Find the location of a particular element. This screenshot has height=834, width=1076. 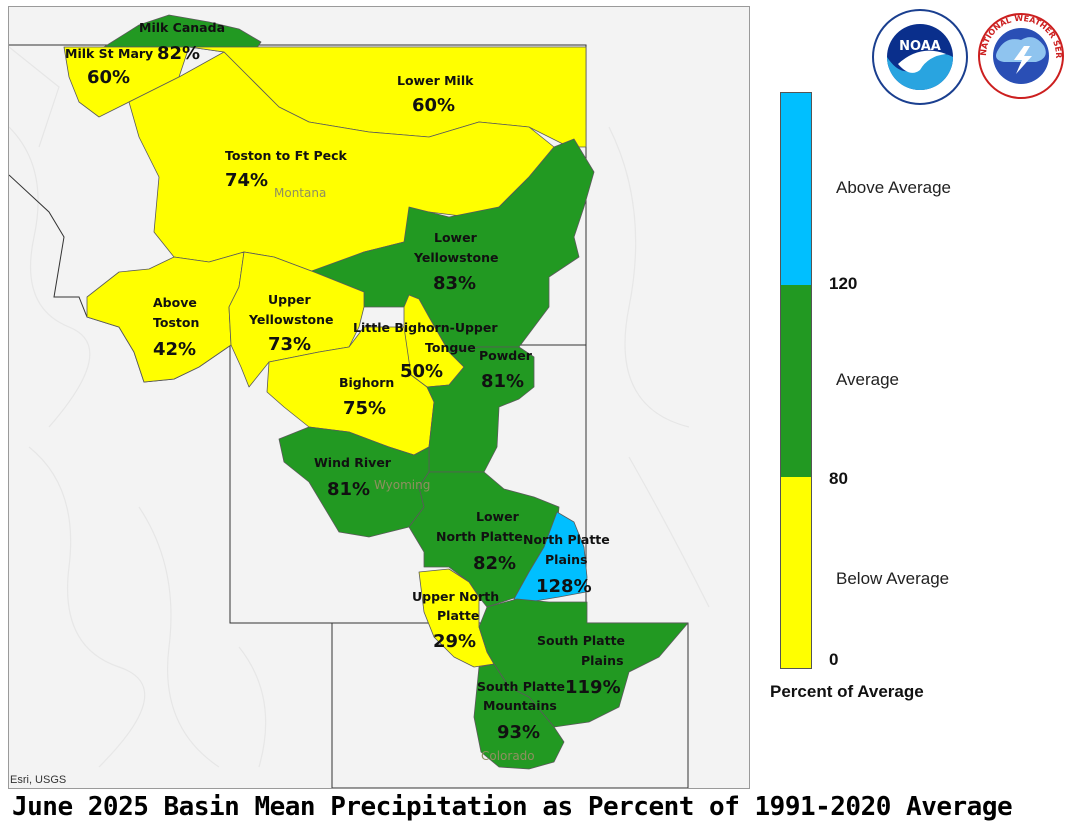

basin-name: Toston is located at coordinates (176, 322).